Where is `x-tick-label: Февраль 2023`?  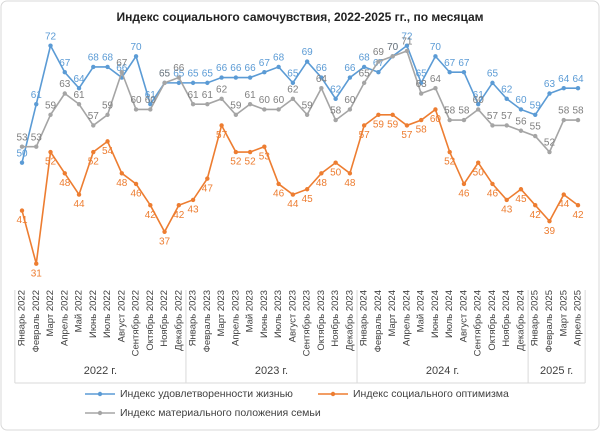
x-tick-label: Февраль 2023 is located at coordinates (207, 321).